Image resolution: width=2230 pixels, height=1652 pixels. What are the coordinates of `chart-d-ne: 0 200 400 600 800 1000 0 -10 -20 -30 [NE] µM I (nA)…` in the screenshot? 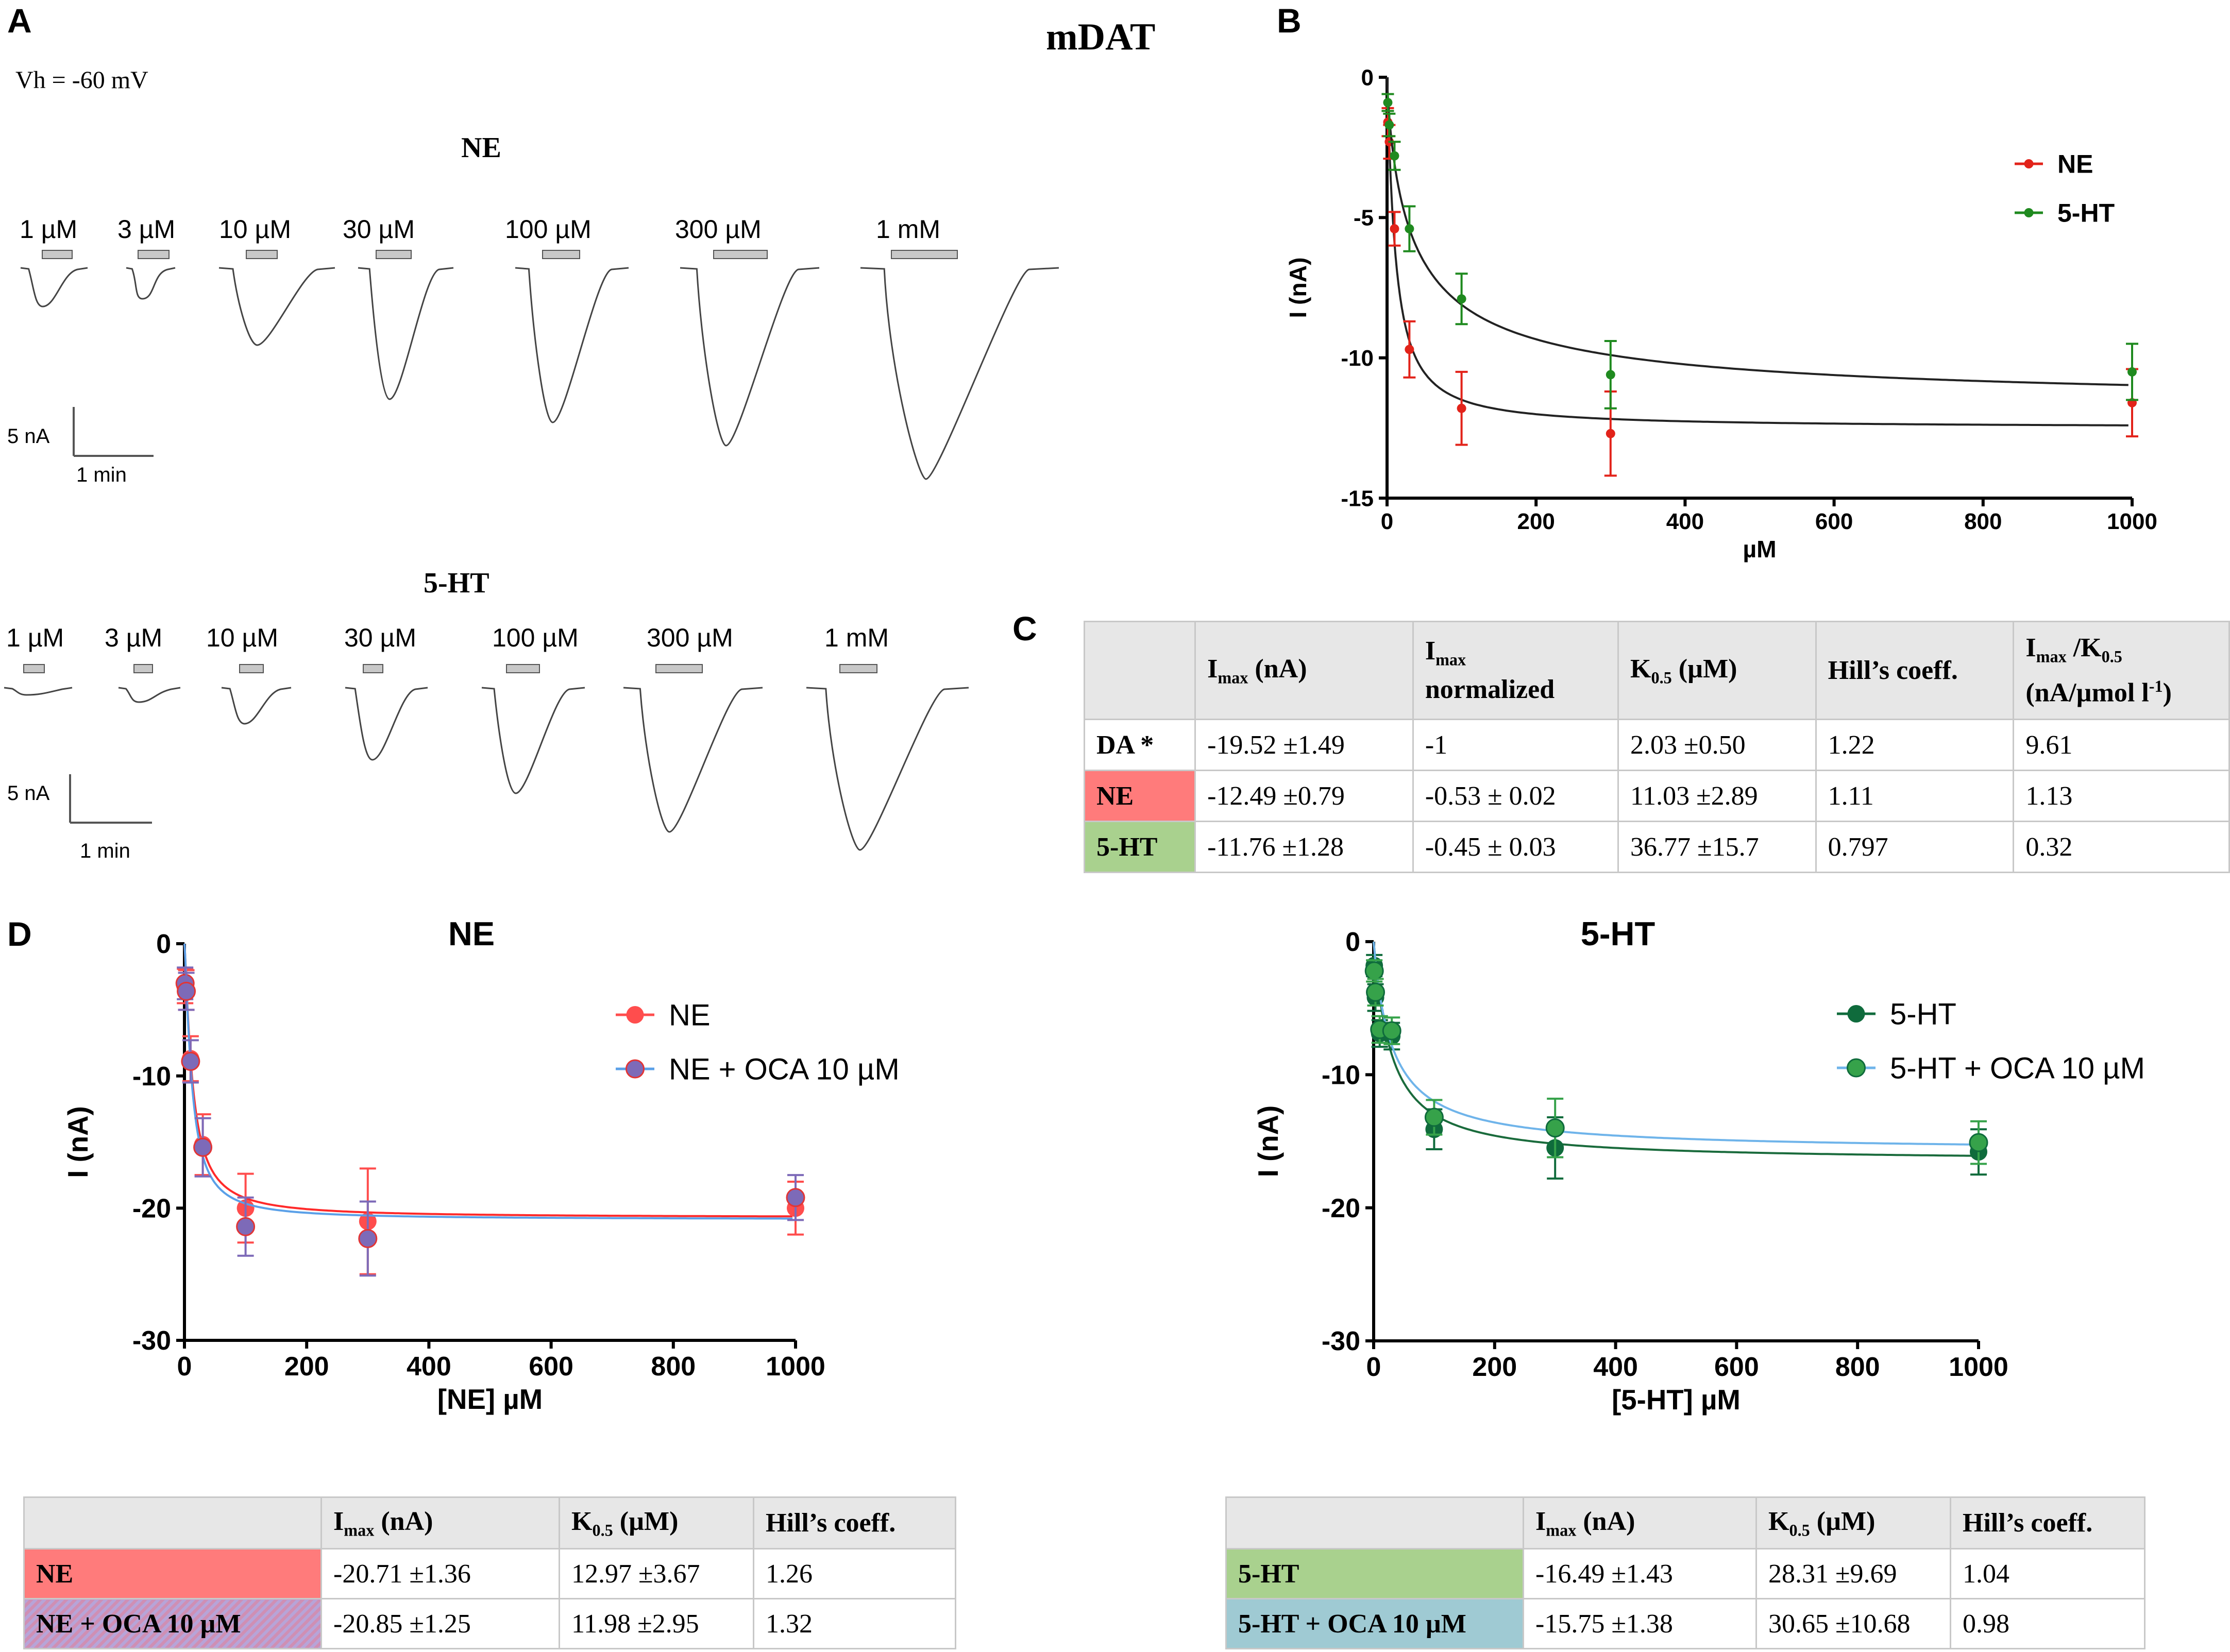 It's located at (481, 1165).